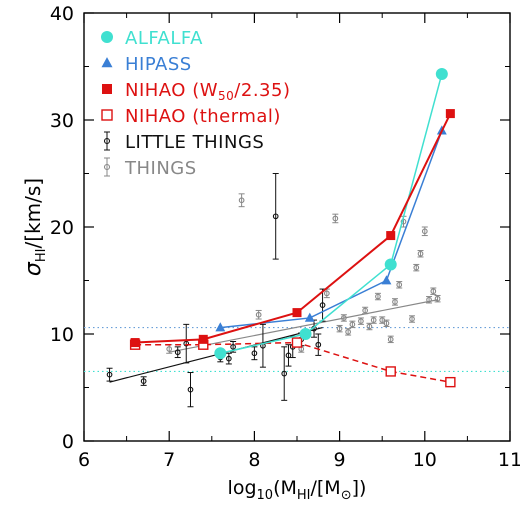 This screenshot has height=507, width=520. What do you see at coordinates (292, 362) in the screenshot?
I see `series-nihao-thermal` at bounding box center [292, 362].